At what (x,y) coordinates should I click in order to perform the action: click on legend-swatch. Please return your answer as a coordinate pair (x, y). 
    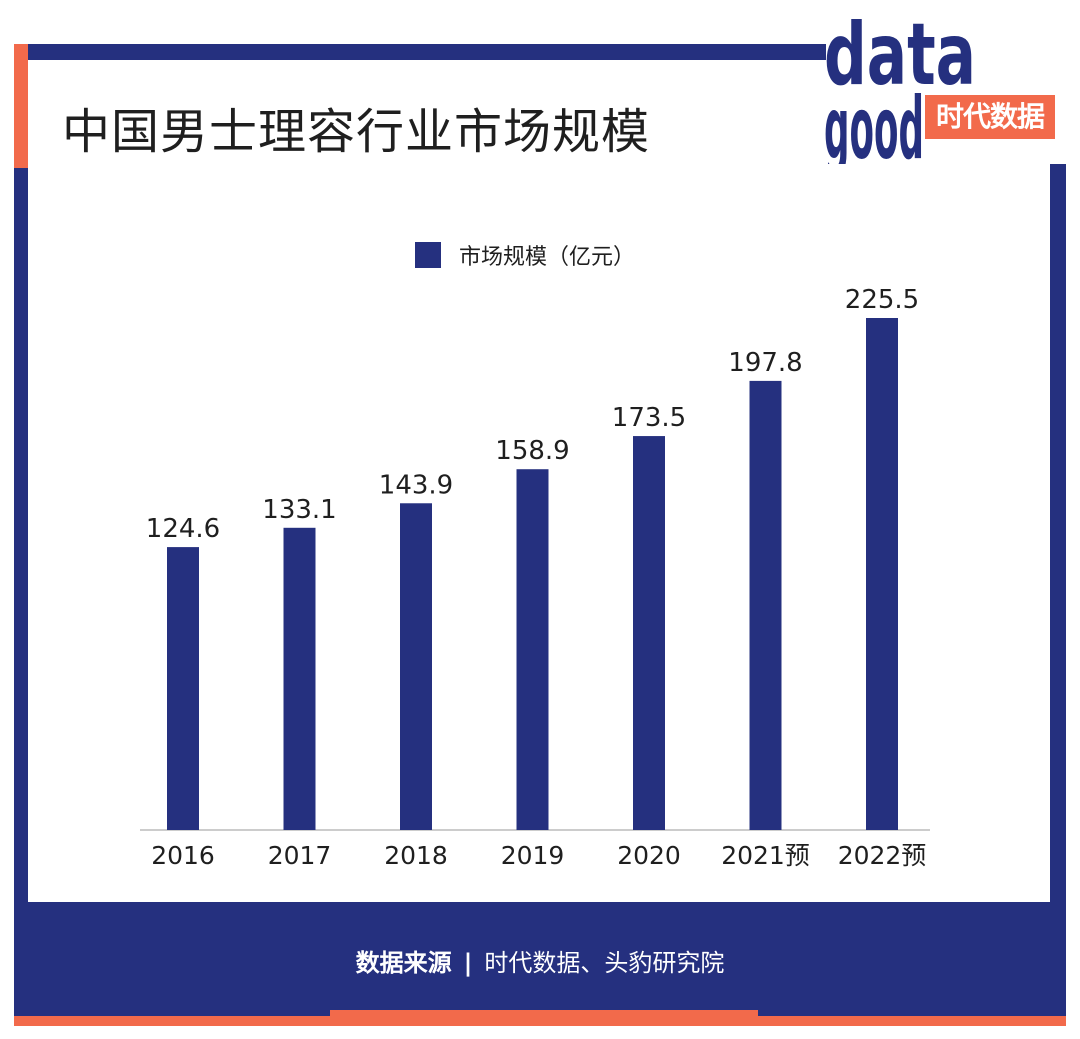
    Looking at the image, I should click on (428, 255).